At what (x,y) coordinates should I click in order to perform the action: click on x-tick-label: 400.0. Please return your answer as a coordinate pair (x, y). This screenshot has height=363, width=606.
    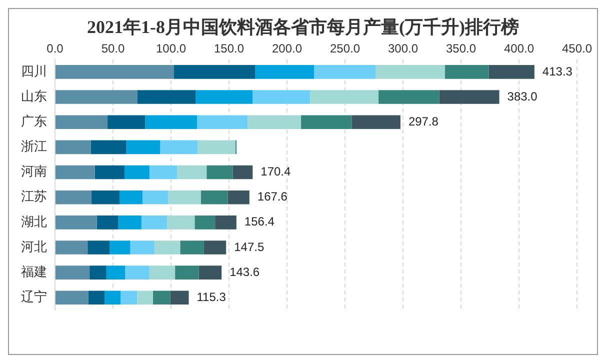
    Looking at the image, I should click on (519, 49).